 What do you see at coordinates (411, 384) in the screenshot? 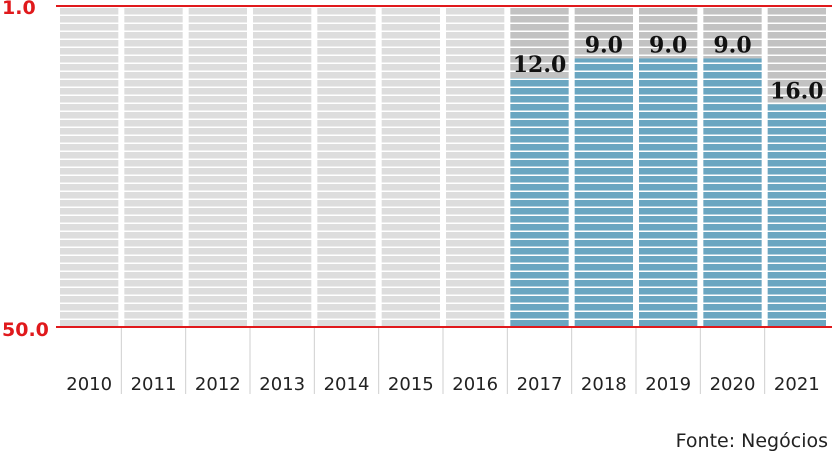
I see `x-tick-label: 2015` at bounding box center [411, 384].